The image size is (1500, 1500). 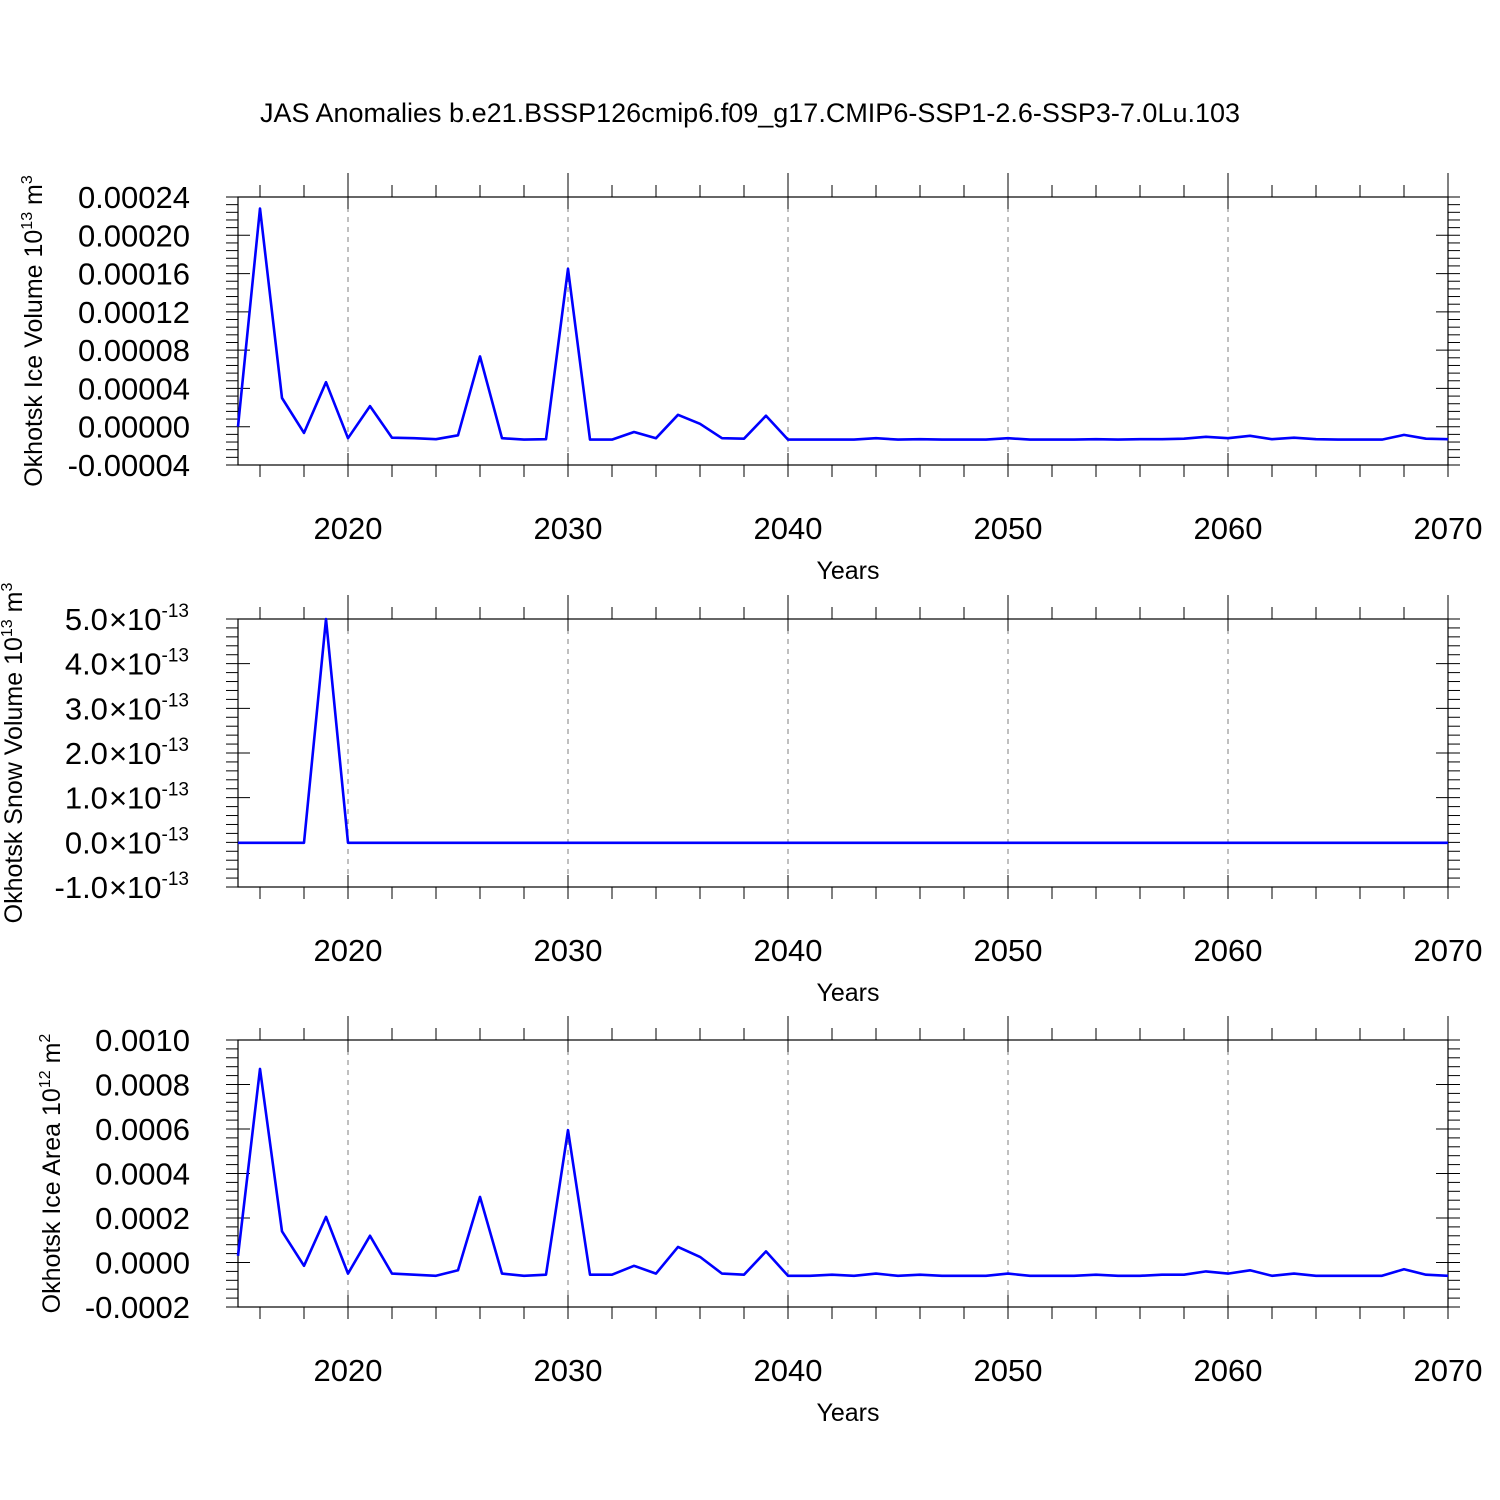 What do you see at coordinates (134, 350) in the screenshot?
I see `y-tick-label: 0.00008` at bounding box center [134, 350].